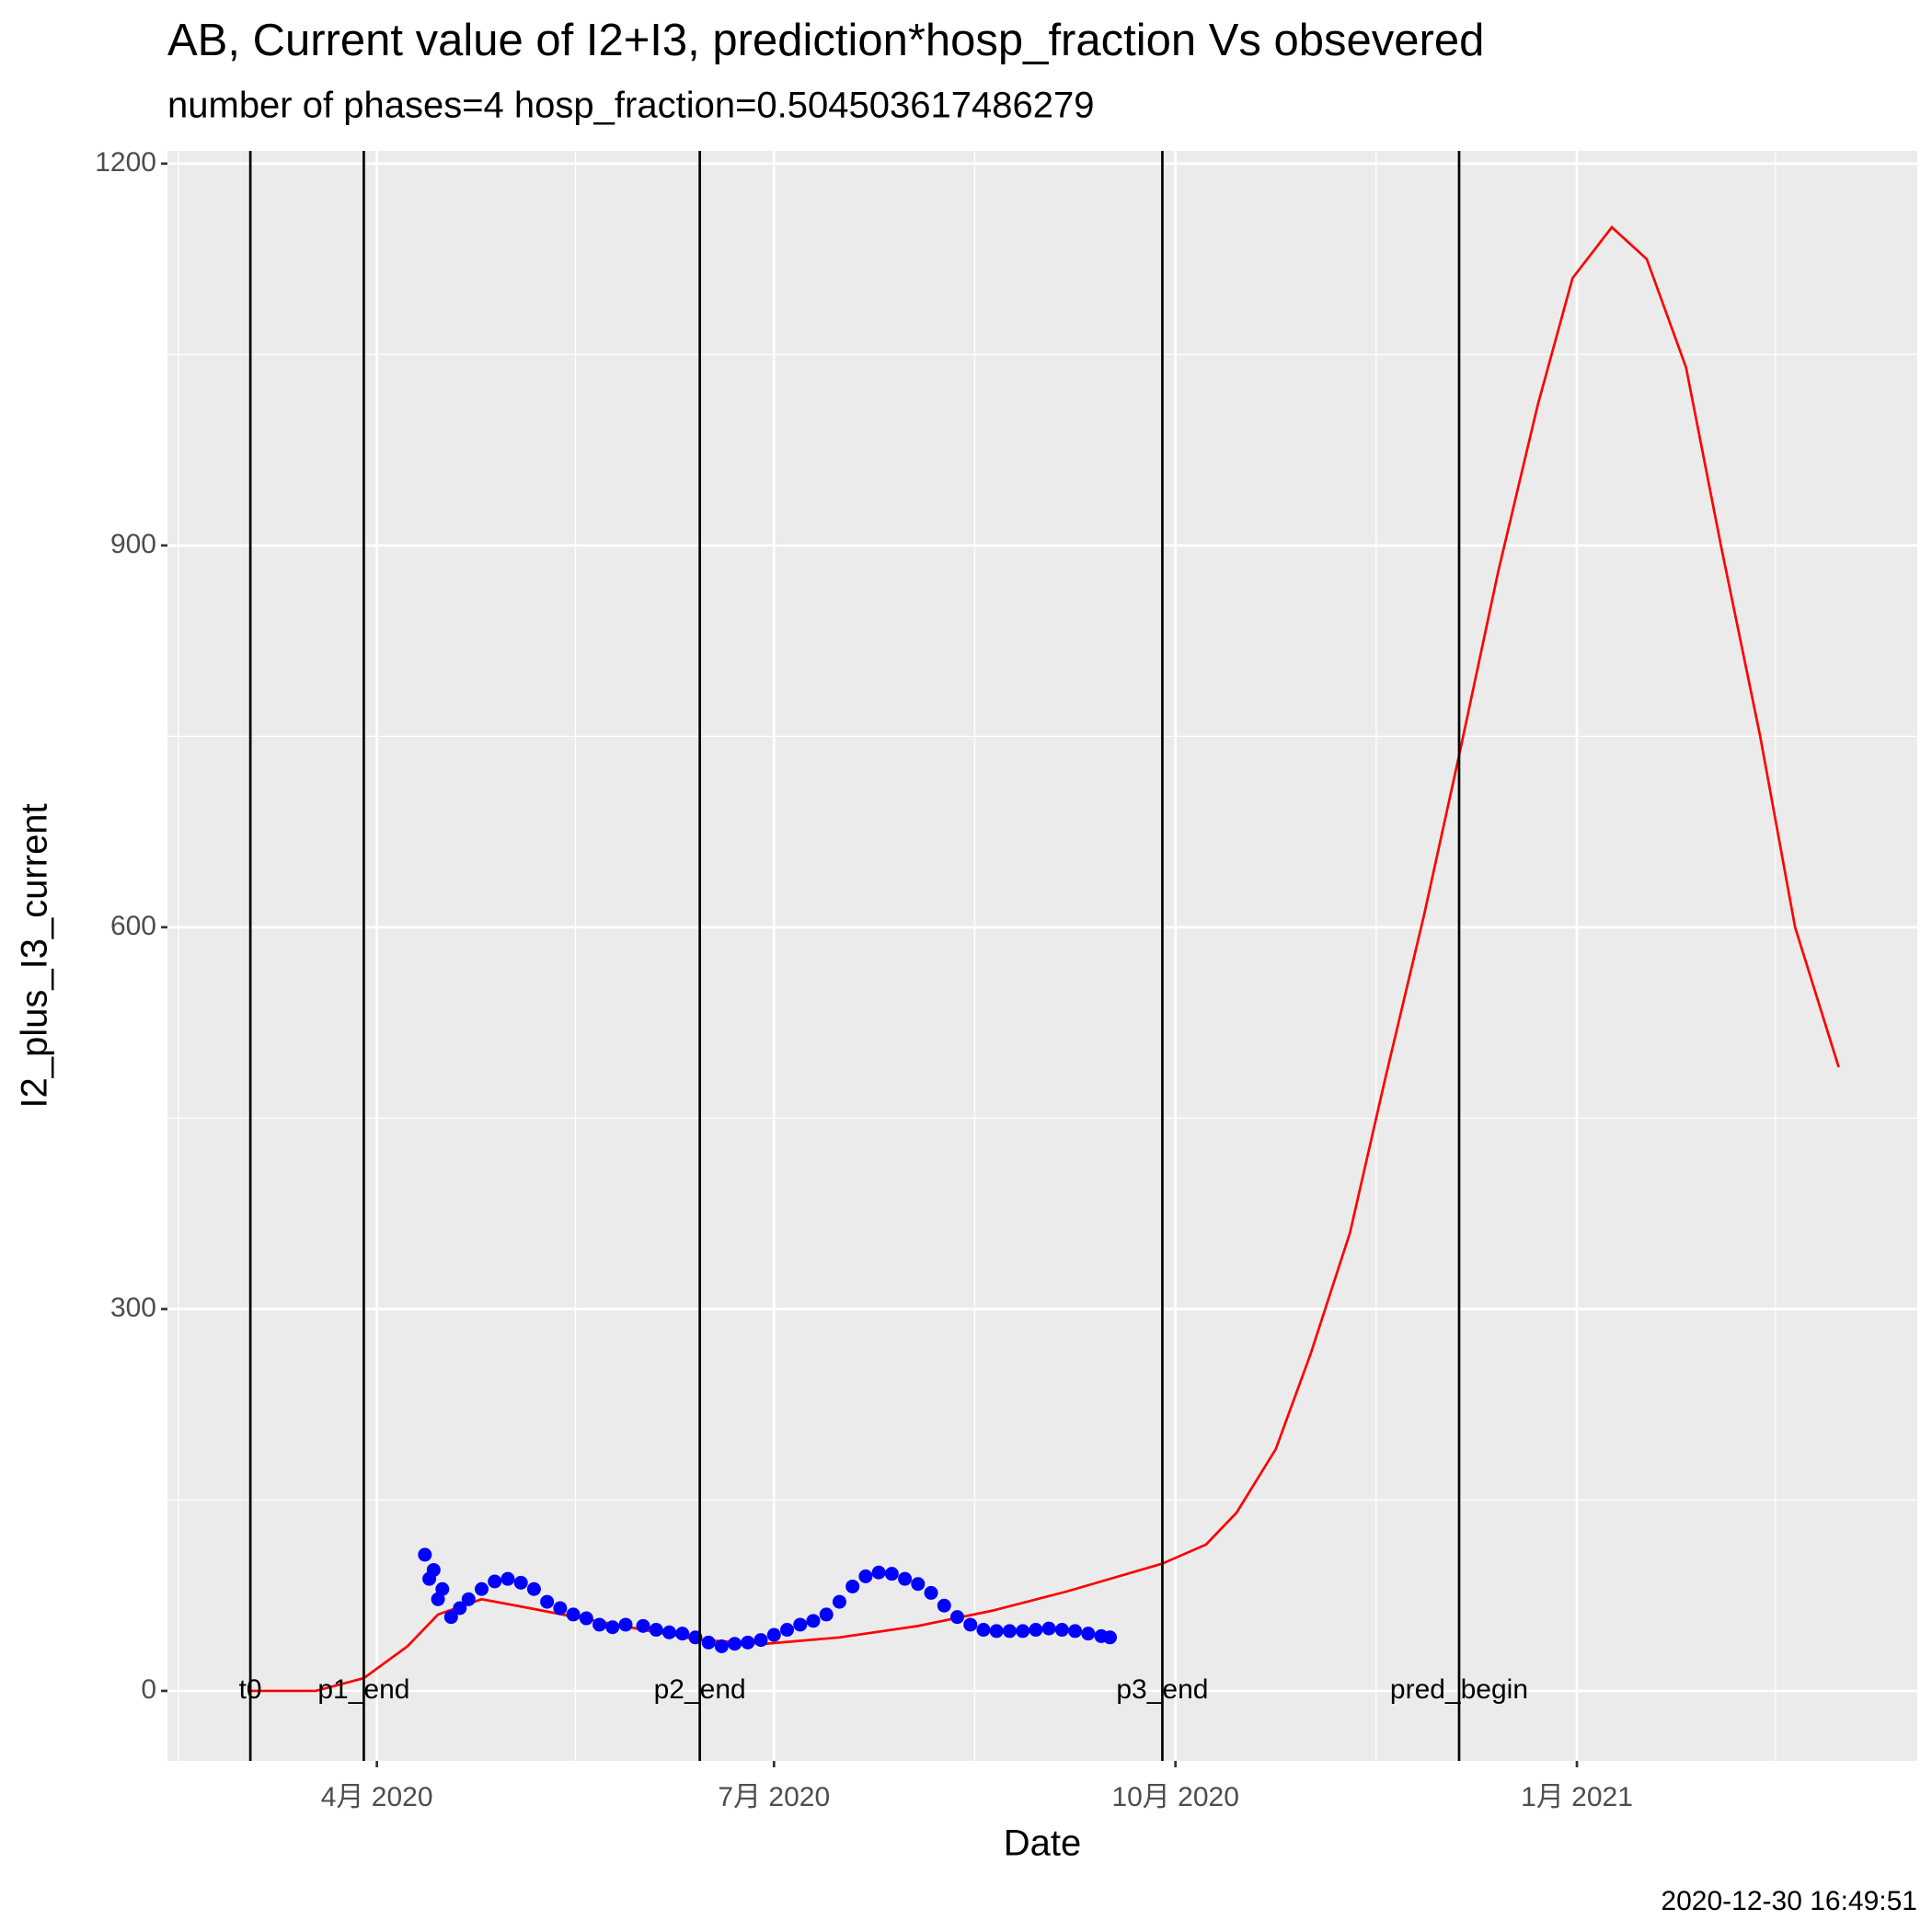  What do you see at coordinates (133, 544) in the screenshot?
I see `y-tick-label: 900` at bounding box center [133, 544].